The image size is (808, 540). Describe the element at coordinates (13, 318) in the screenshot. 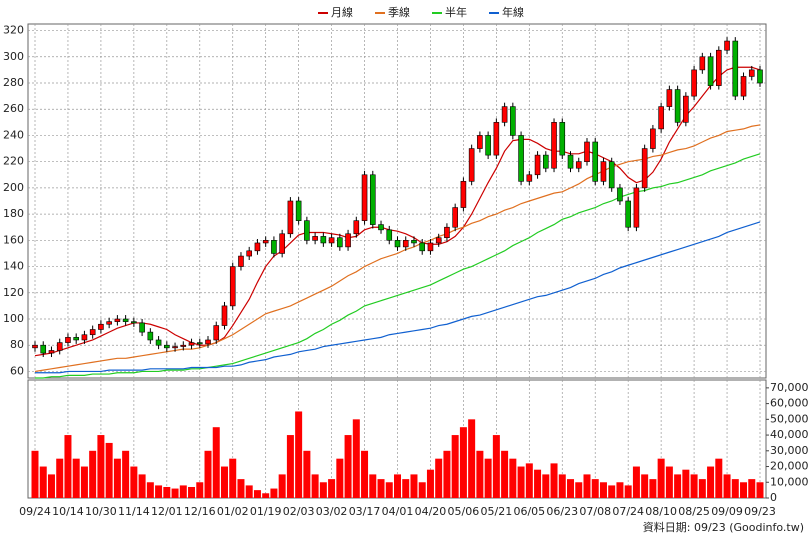

I see `y-tick-label: 100` at that location.